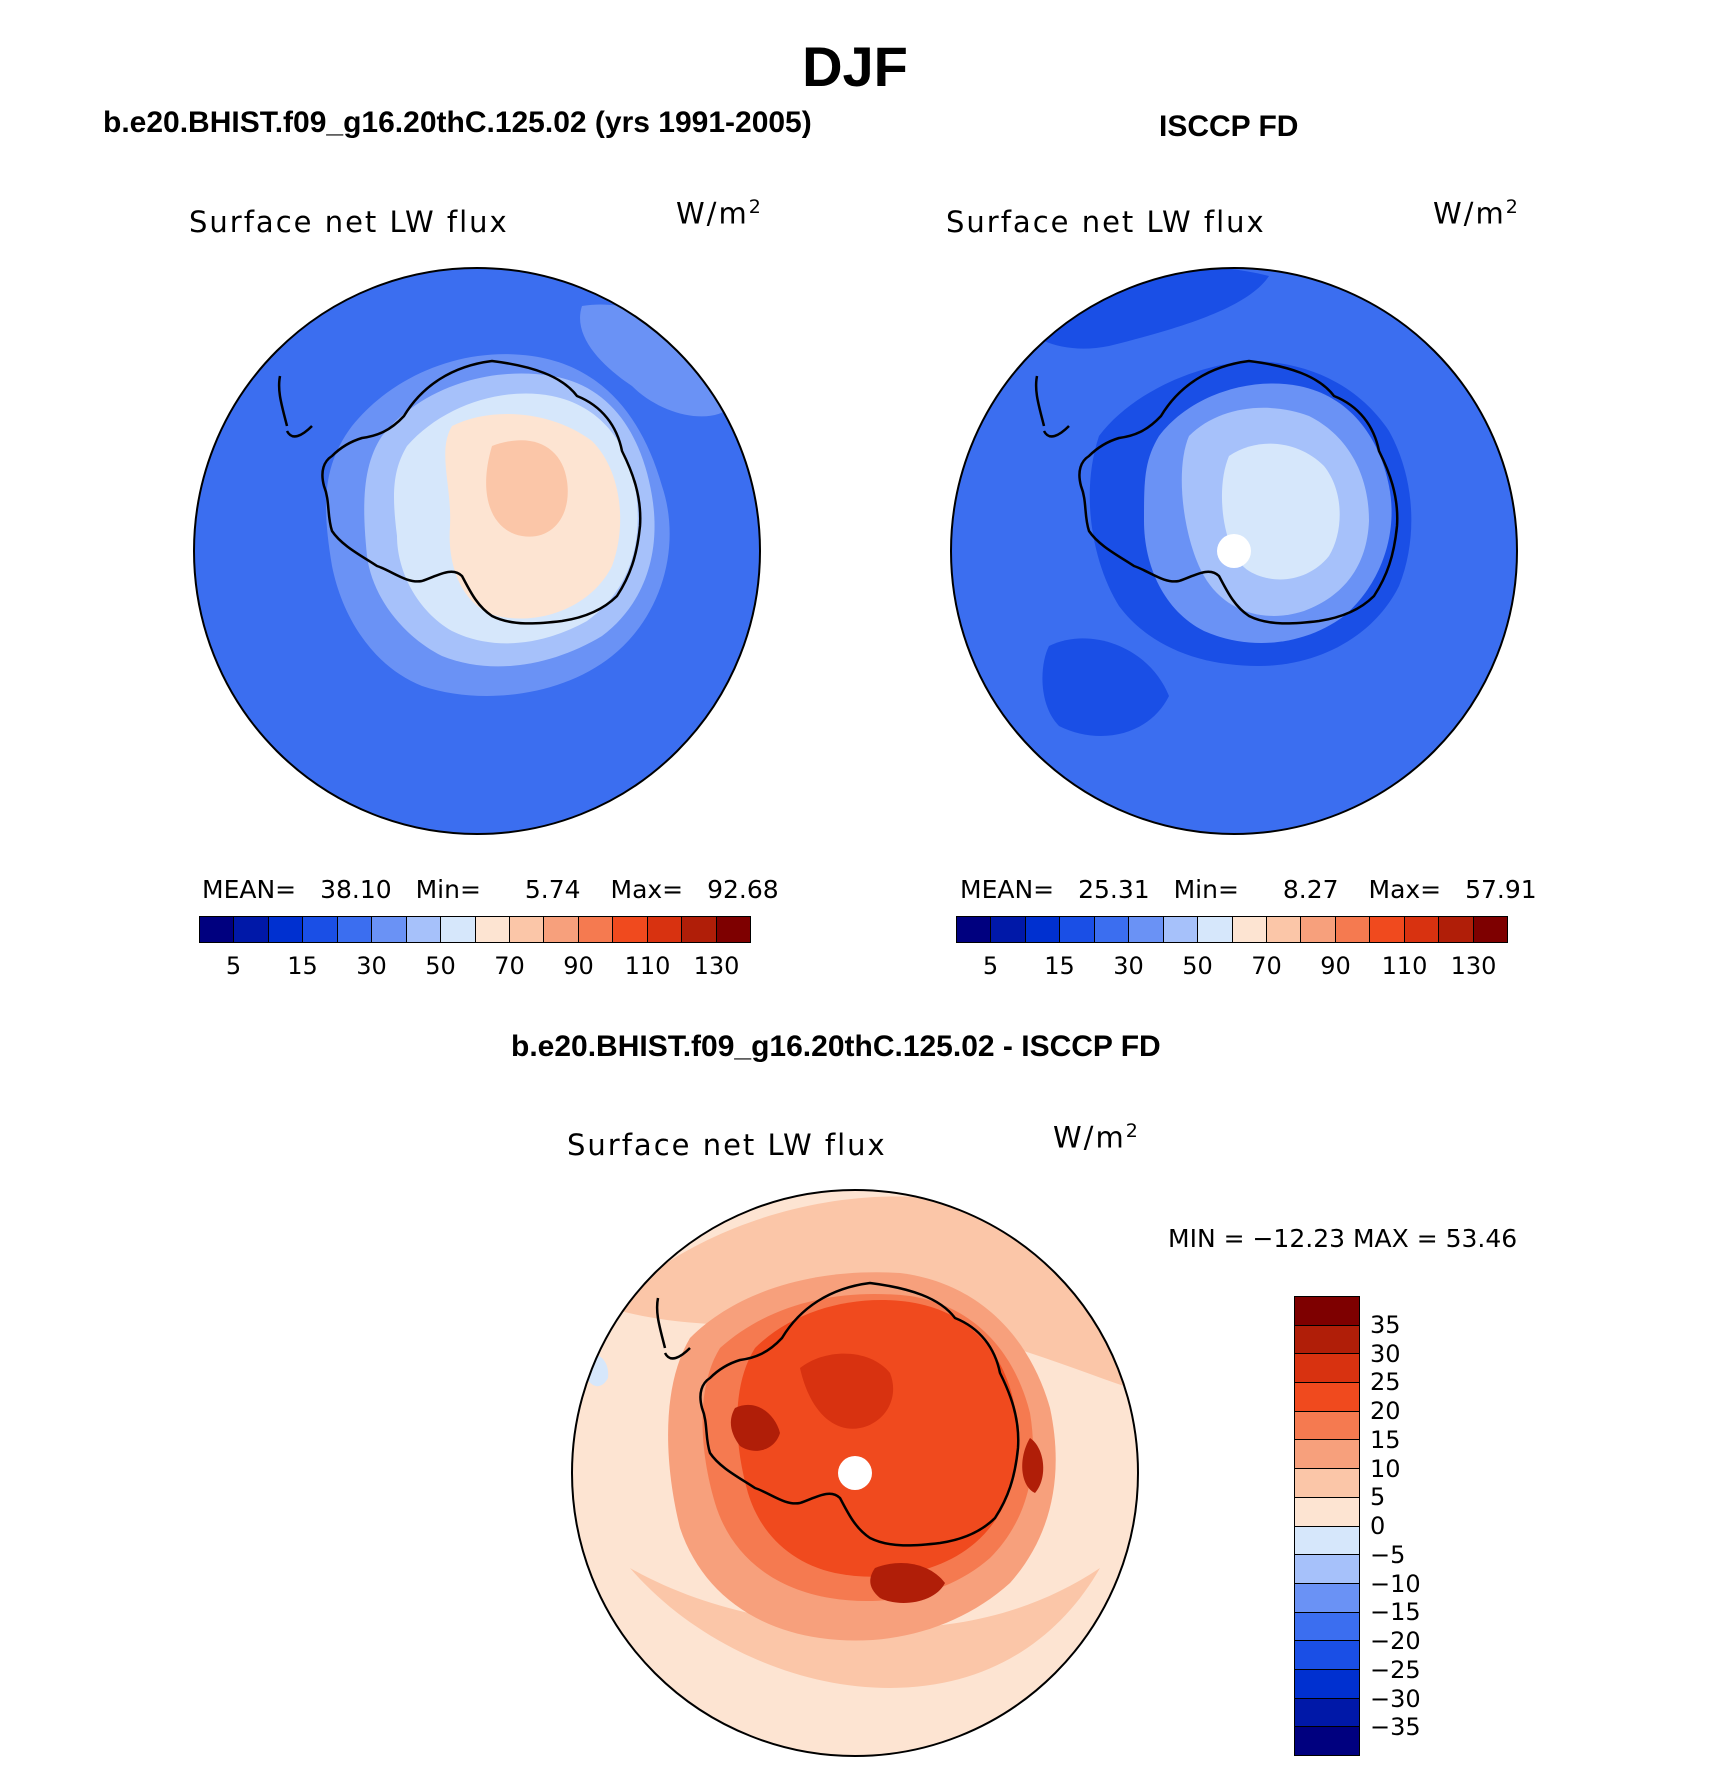 The height and width of the screenshot is (1766, 1710). What do you see at coordinates (1229, 126) in the screenshot?
I see `obs-case-title: ISCCP FD` at bounding box center [1229, 126].